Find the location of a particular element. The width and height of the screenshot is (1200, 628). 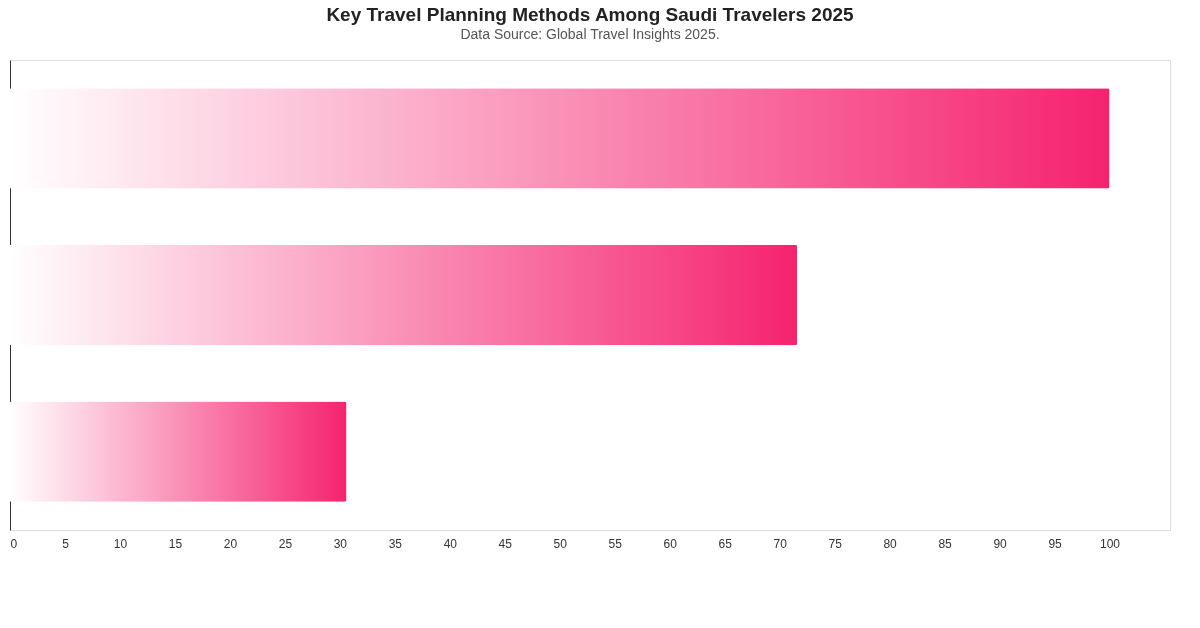

x-tick-label: 75 is located at coordinates (835, 543).